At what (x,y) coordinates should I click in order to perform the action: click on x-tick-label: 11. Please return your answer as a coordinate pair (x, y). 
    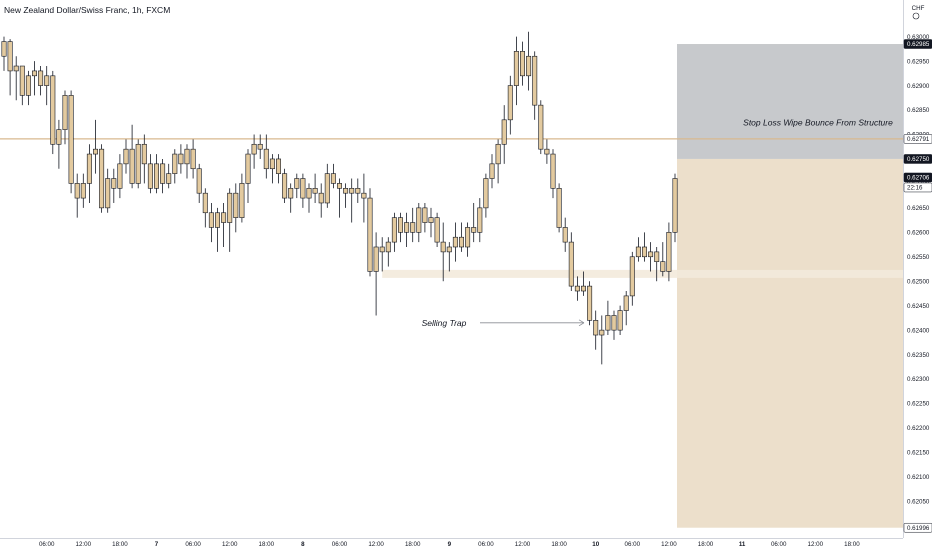
    Looking at the image, I should click on (742, 544).